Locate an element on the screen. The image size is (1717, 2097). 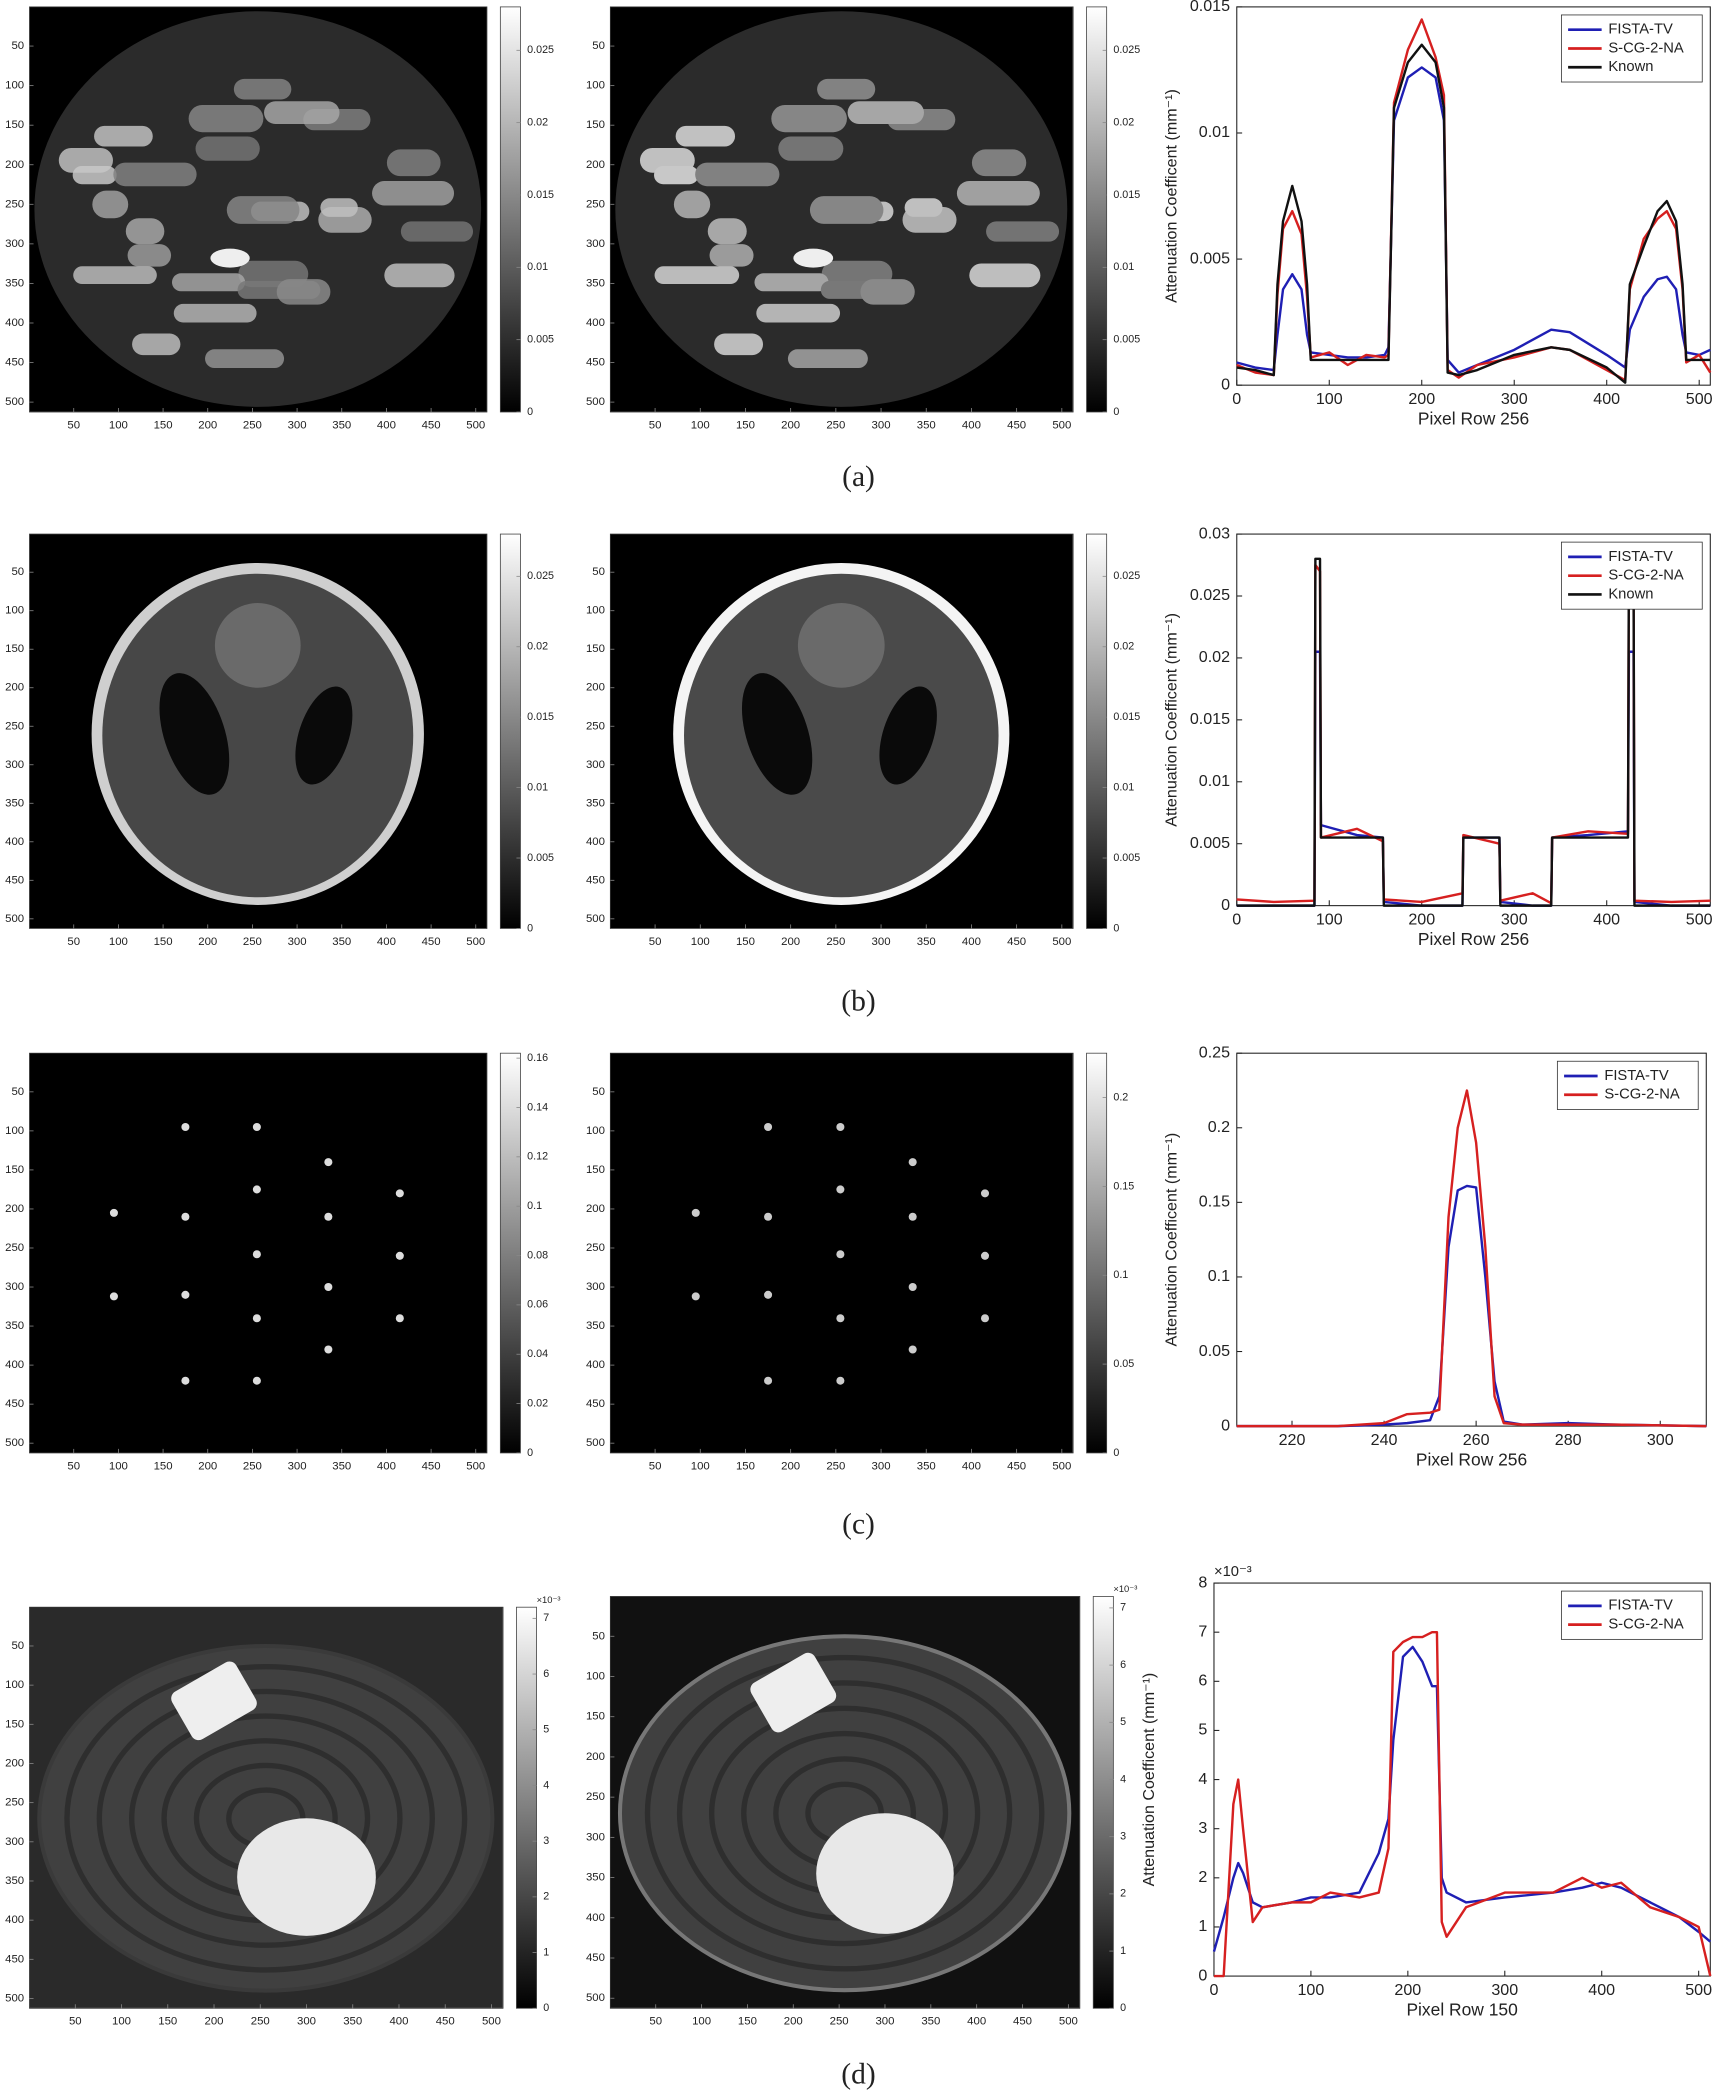
colorbar-tick-label: 0.1 is located at coordinates (1120, 1275).